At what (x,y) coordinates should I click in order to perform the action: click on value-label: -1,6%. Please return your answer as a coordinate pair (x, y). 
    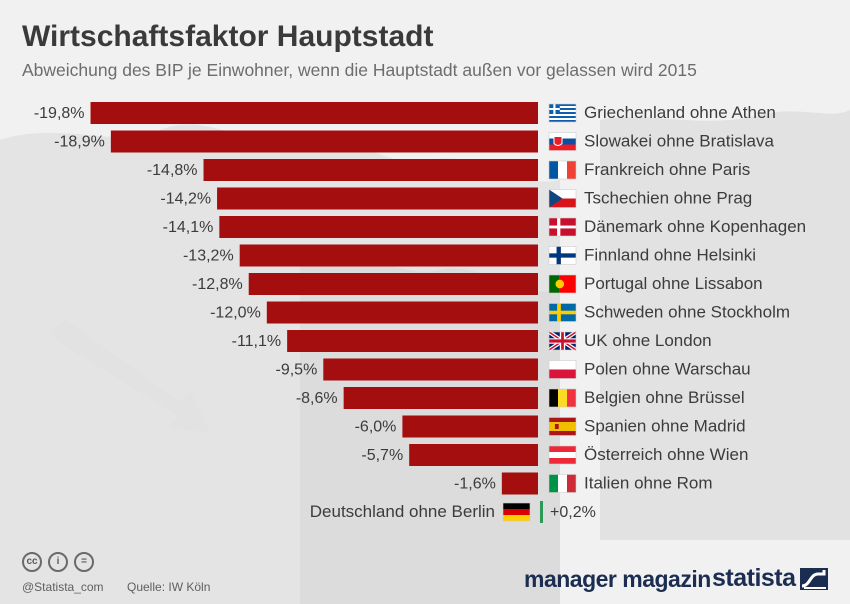
    Looking at the image, I should click on (475, 484).